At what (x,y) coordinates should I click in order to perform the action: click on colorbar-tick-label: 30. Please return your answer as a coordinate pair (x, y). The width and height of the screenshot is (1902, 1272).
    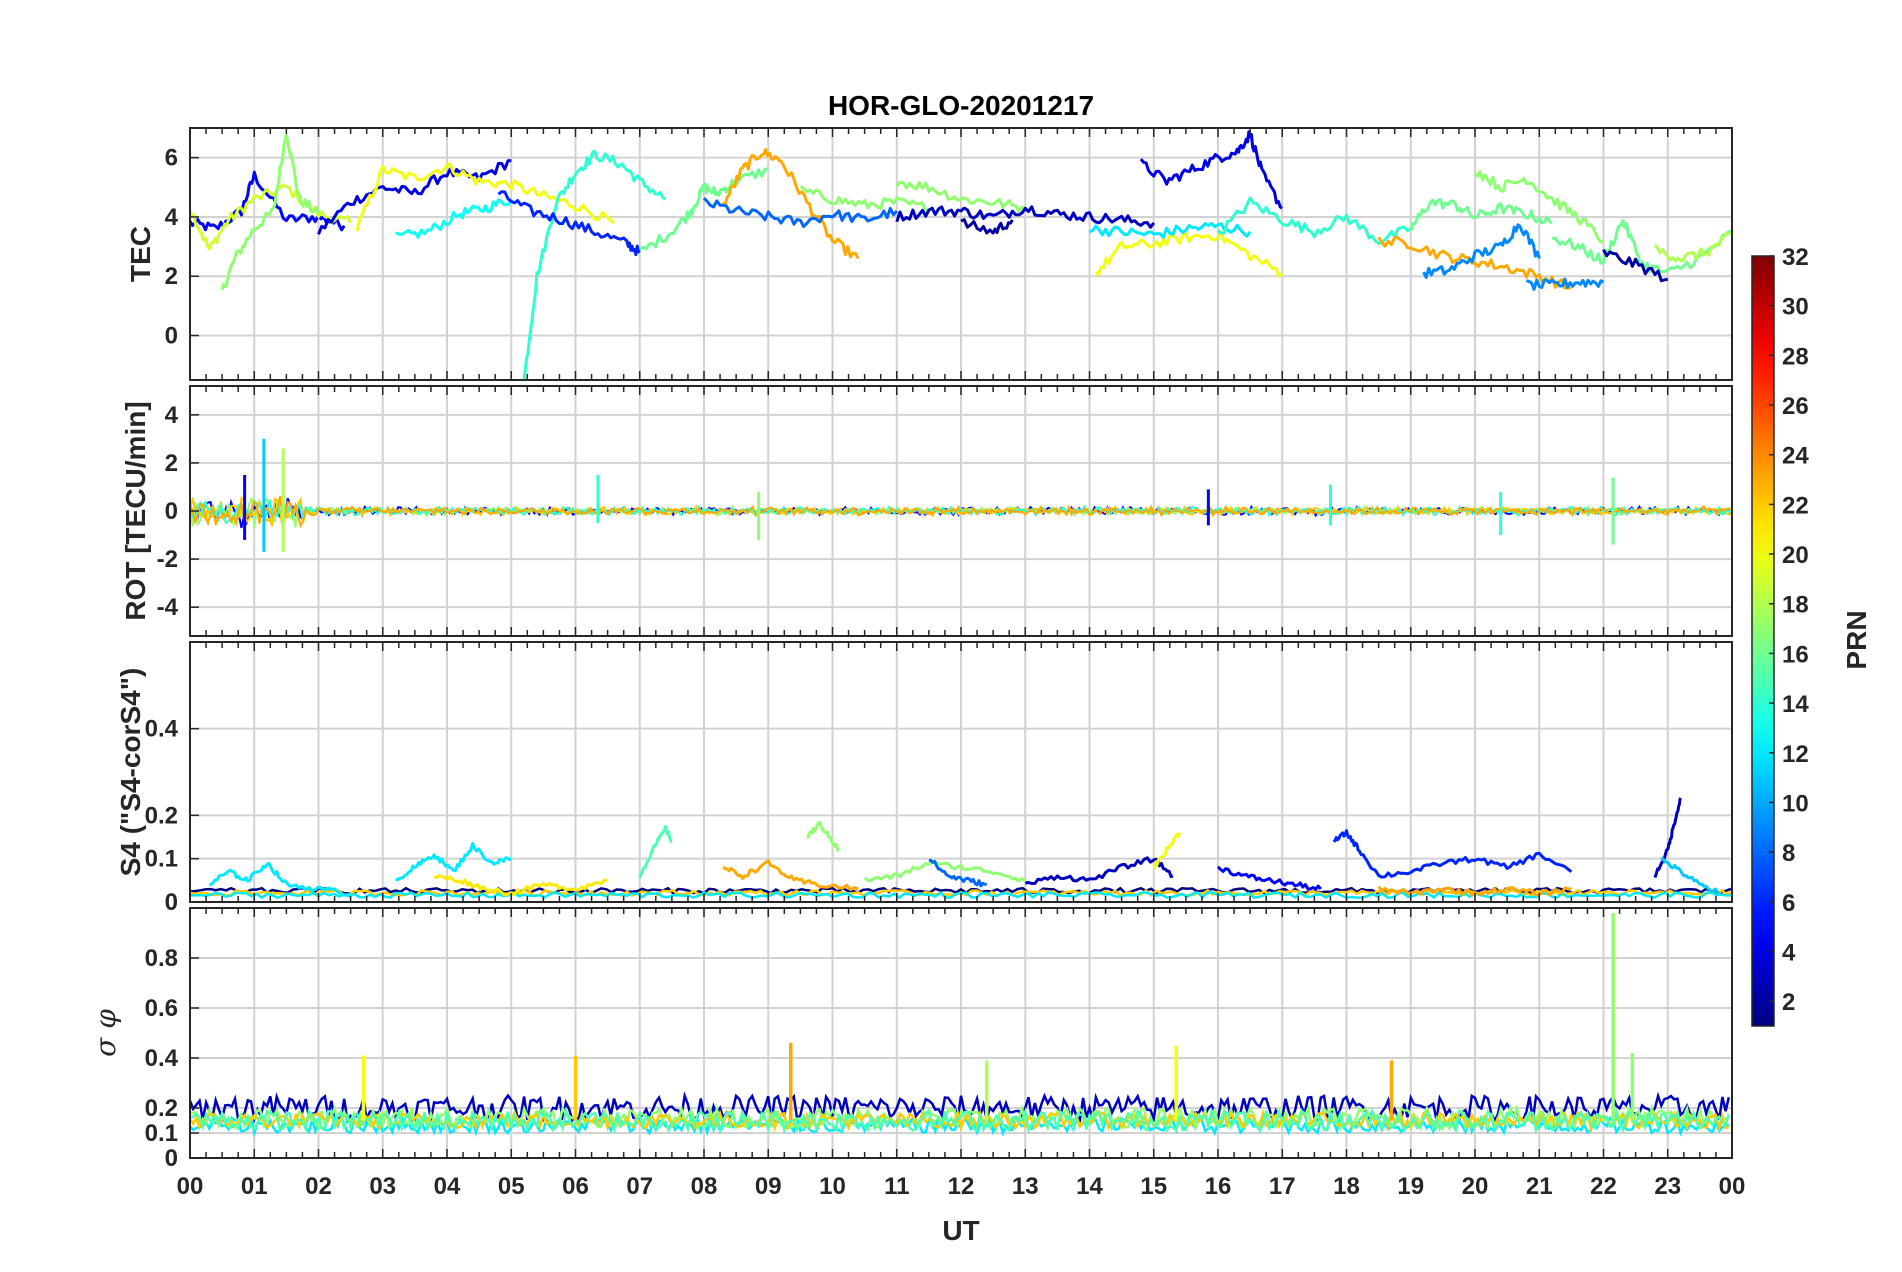
    Looking at the image, I should click on (1795, 307).